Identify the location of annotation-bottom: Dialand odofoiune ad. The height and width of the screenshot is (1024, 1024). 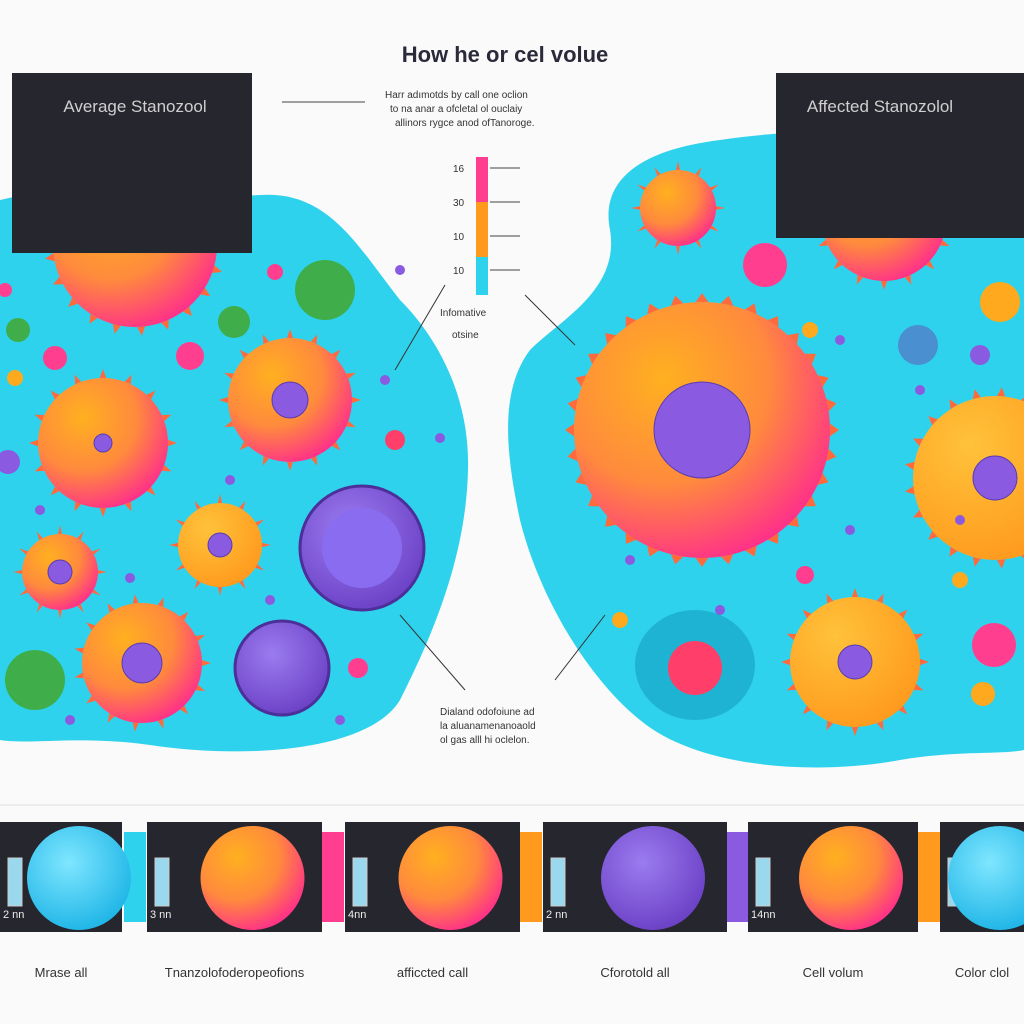
(487, 712).